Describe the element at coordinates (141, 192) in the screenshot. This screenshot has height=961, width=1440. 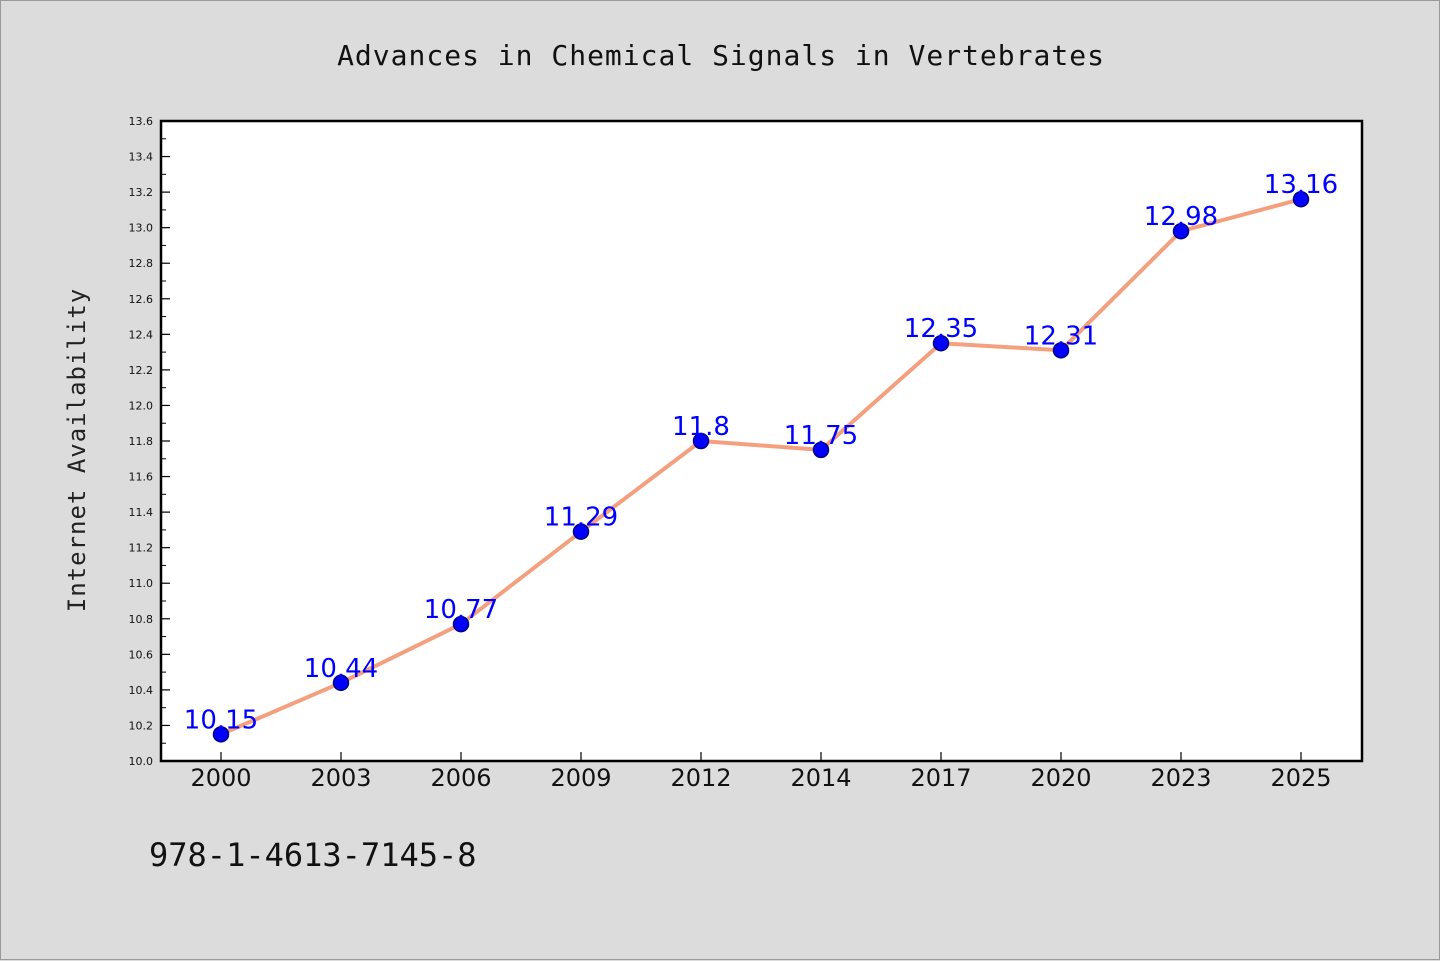
I see `y-tick-label: 13.2` at that location.